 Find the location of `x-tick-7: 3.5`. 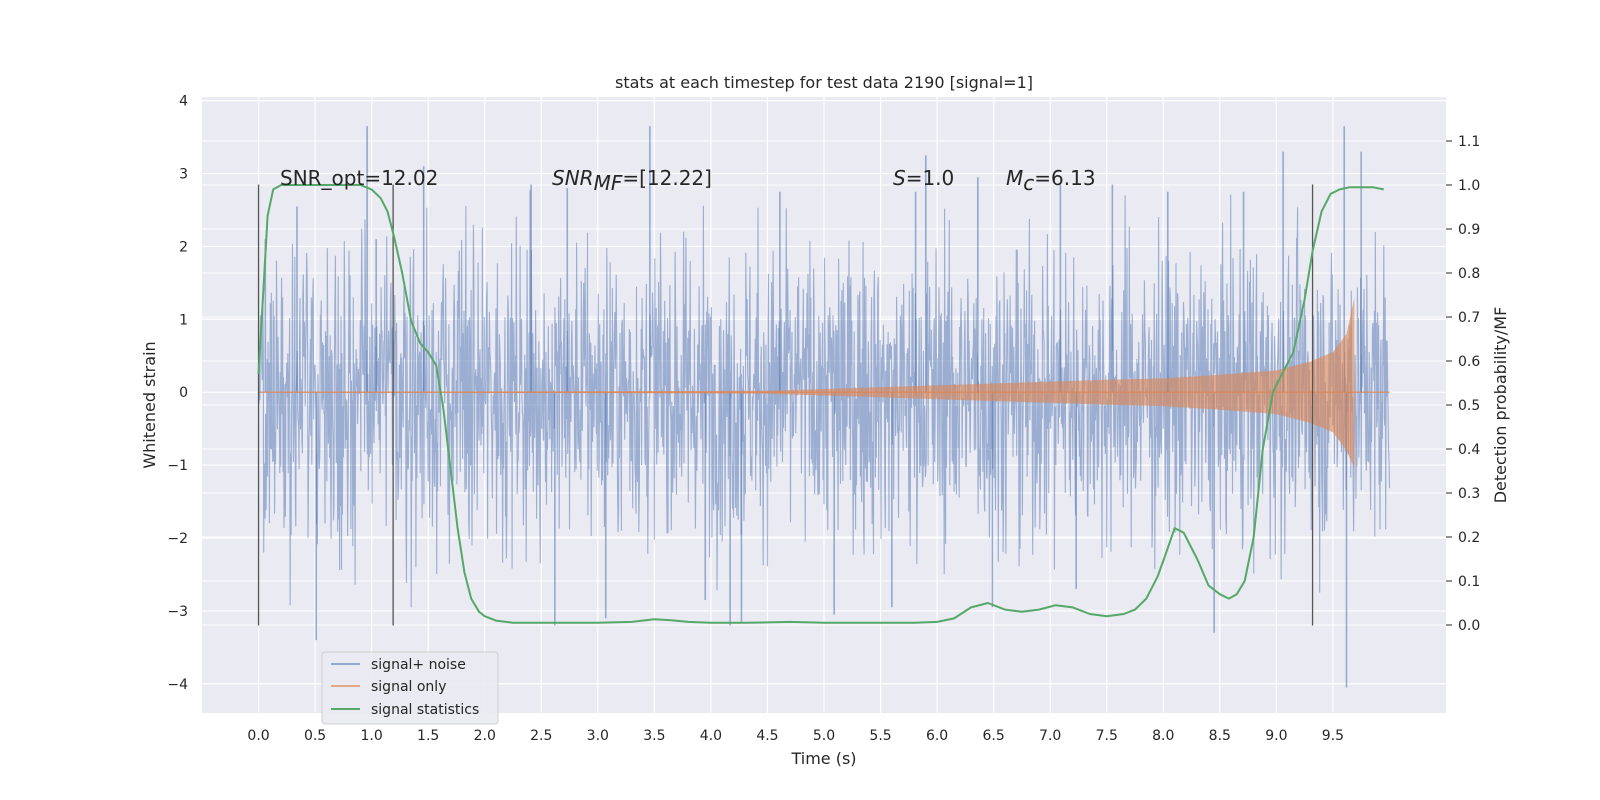

x-tick-7: 3.5 is located at coordinates (654, 736).